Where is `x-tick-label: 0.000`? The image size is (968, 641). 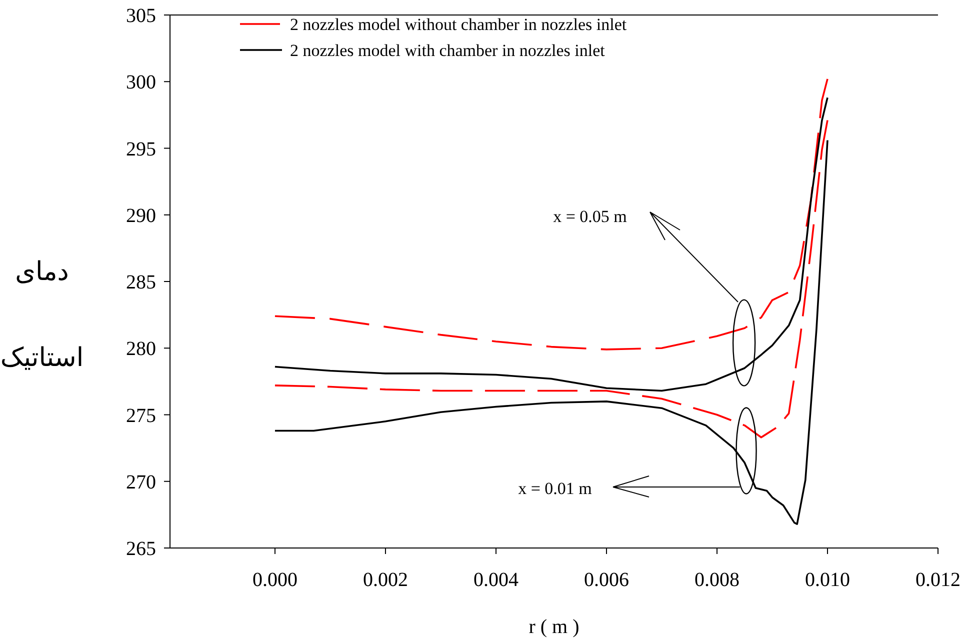 x-tick-label: 0.000 is located at coordinates (275, 580).